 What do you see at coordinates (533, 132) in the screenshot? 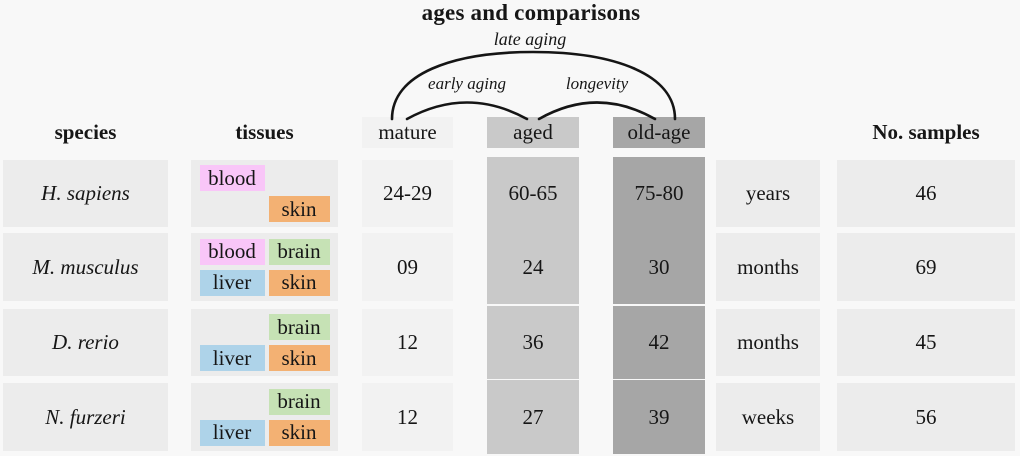
I see `column-header-aged: aged` at bounding box center [533, 132].